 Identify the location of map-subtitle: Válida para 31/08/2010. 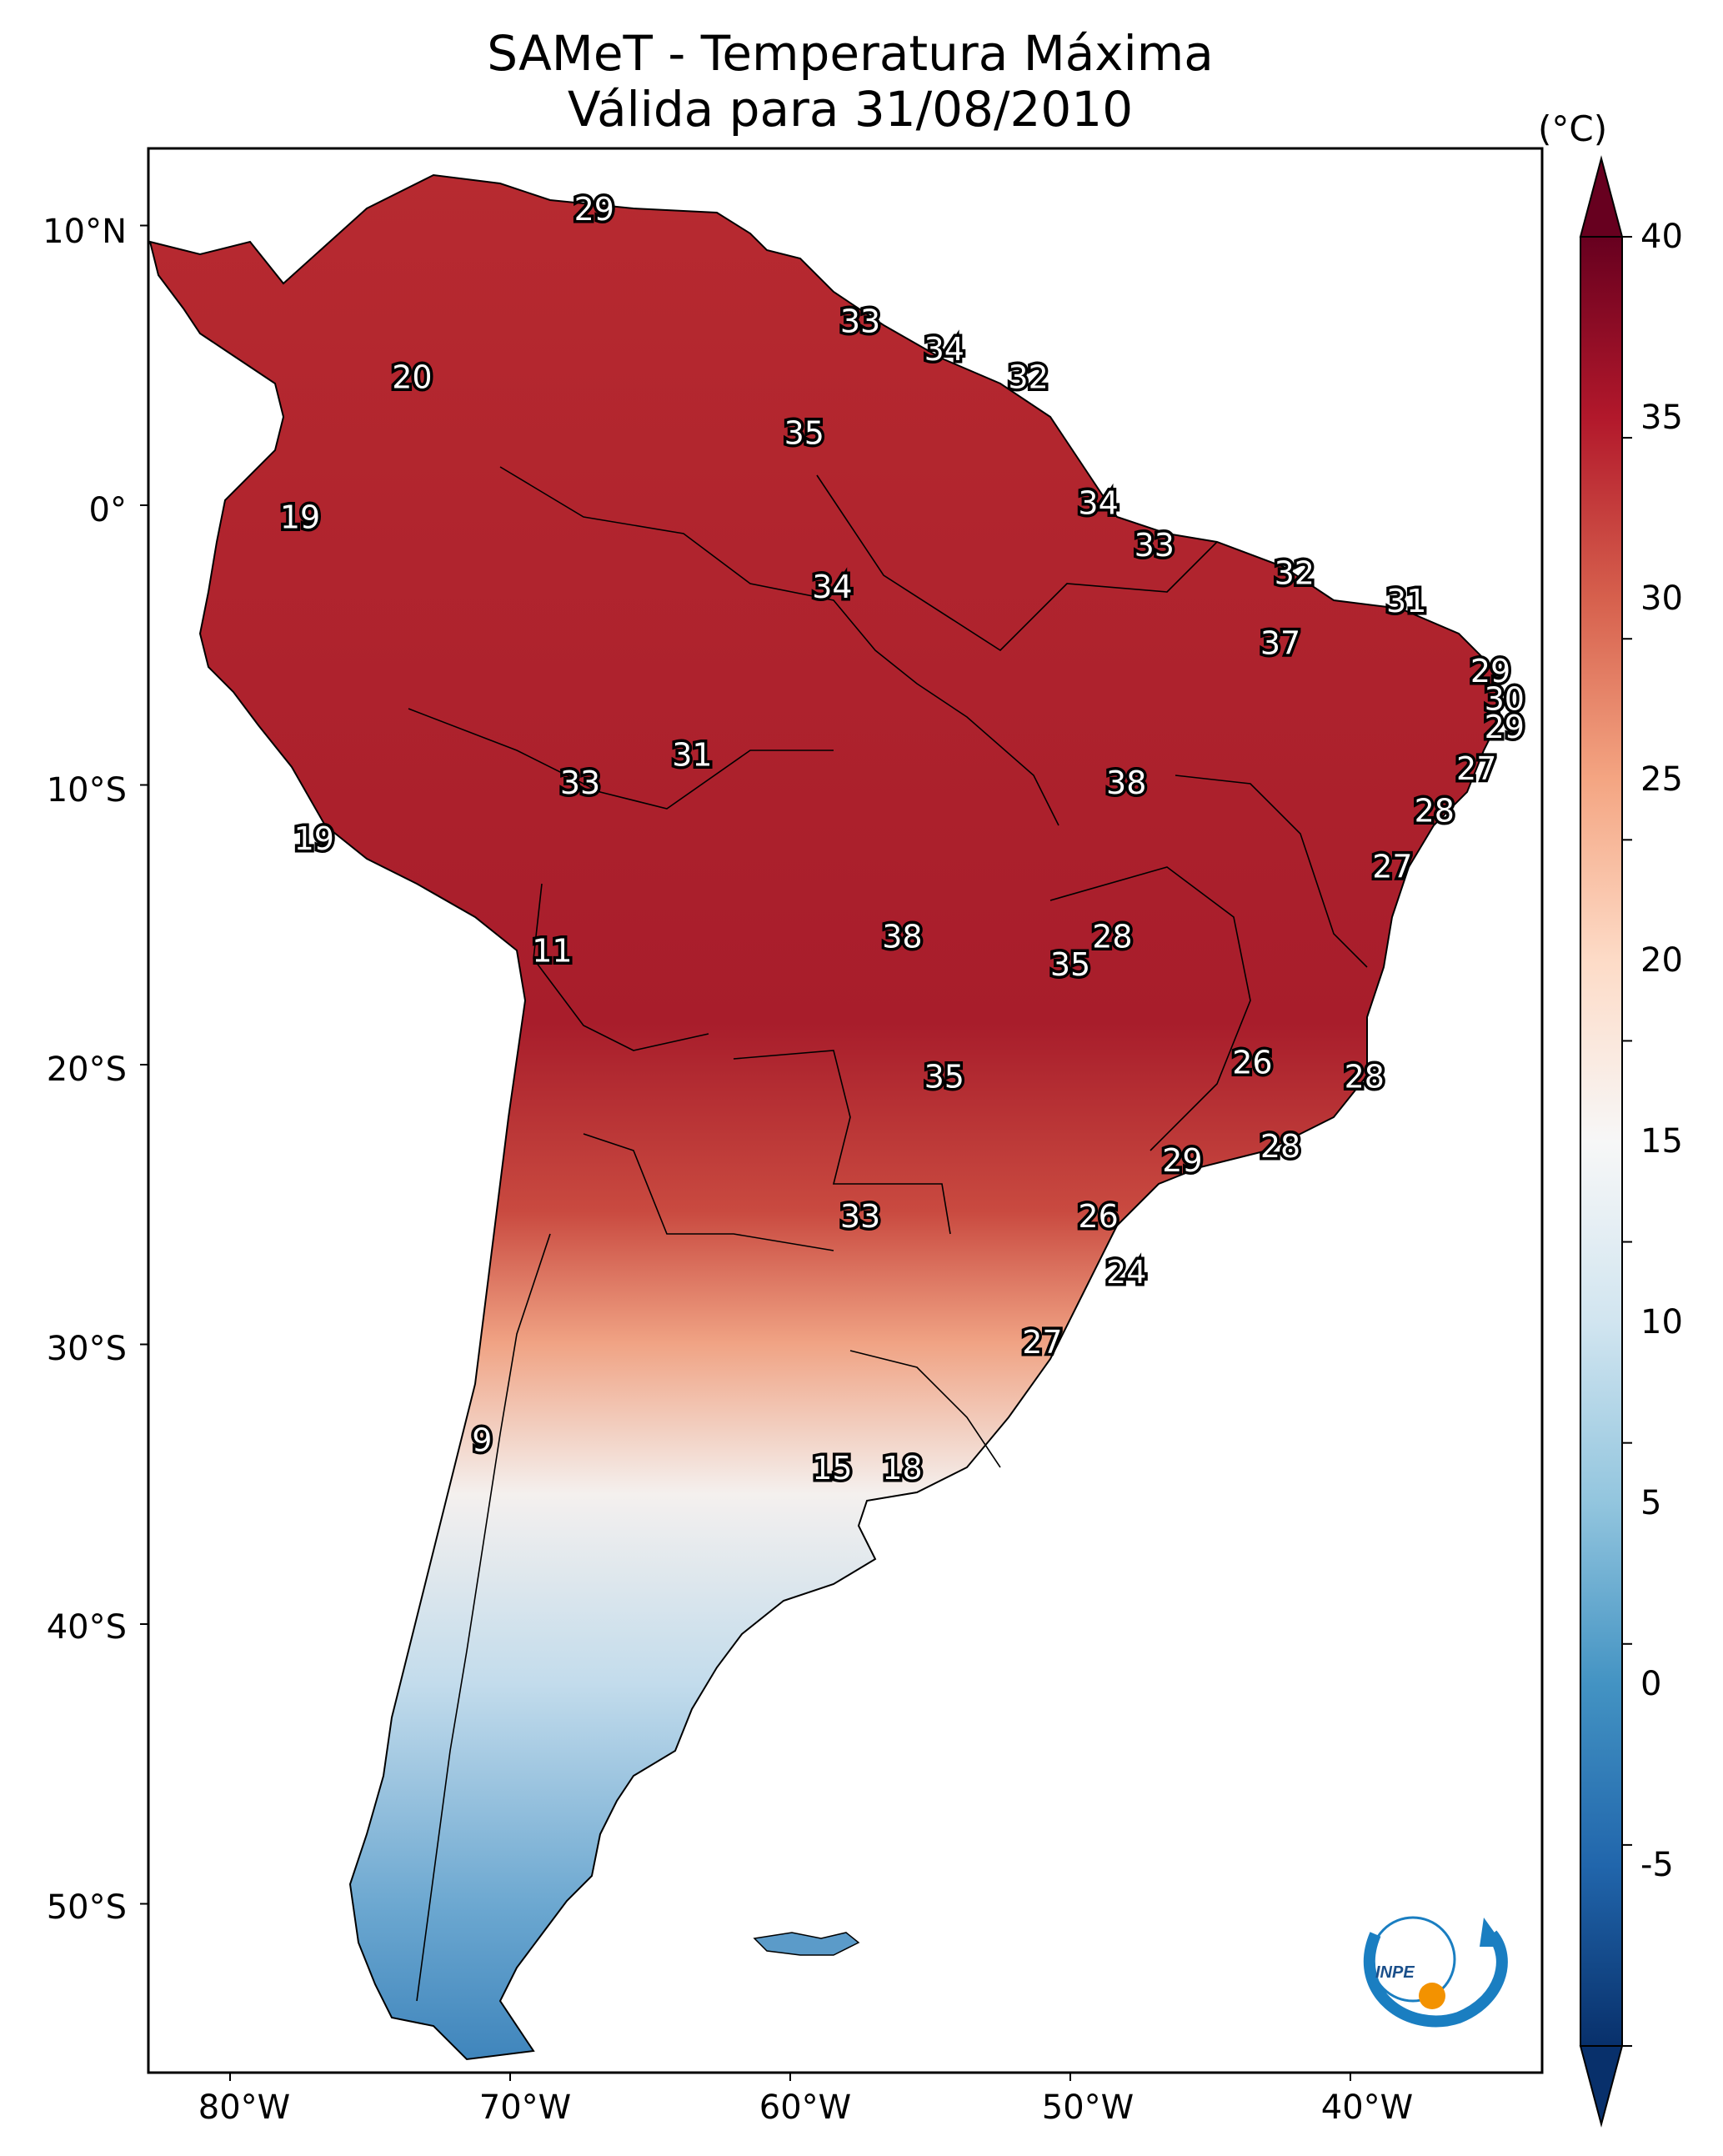
(850, 110).